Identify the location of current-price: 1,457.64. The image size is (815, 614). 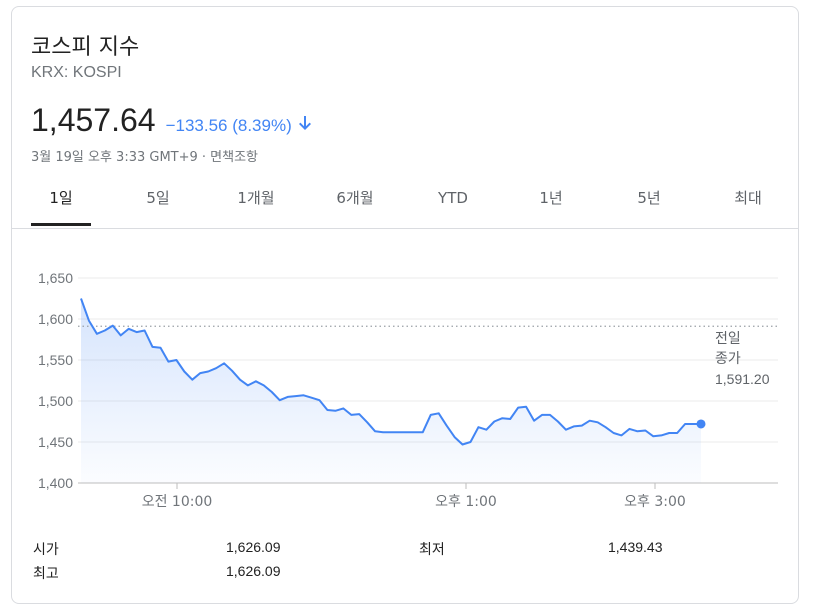
(93, 120).